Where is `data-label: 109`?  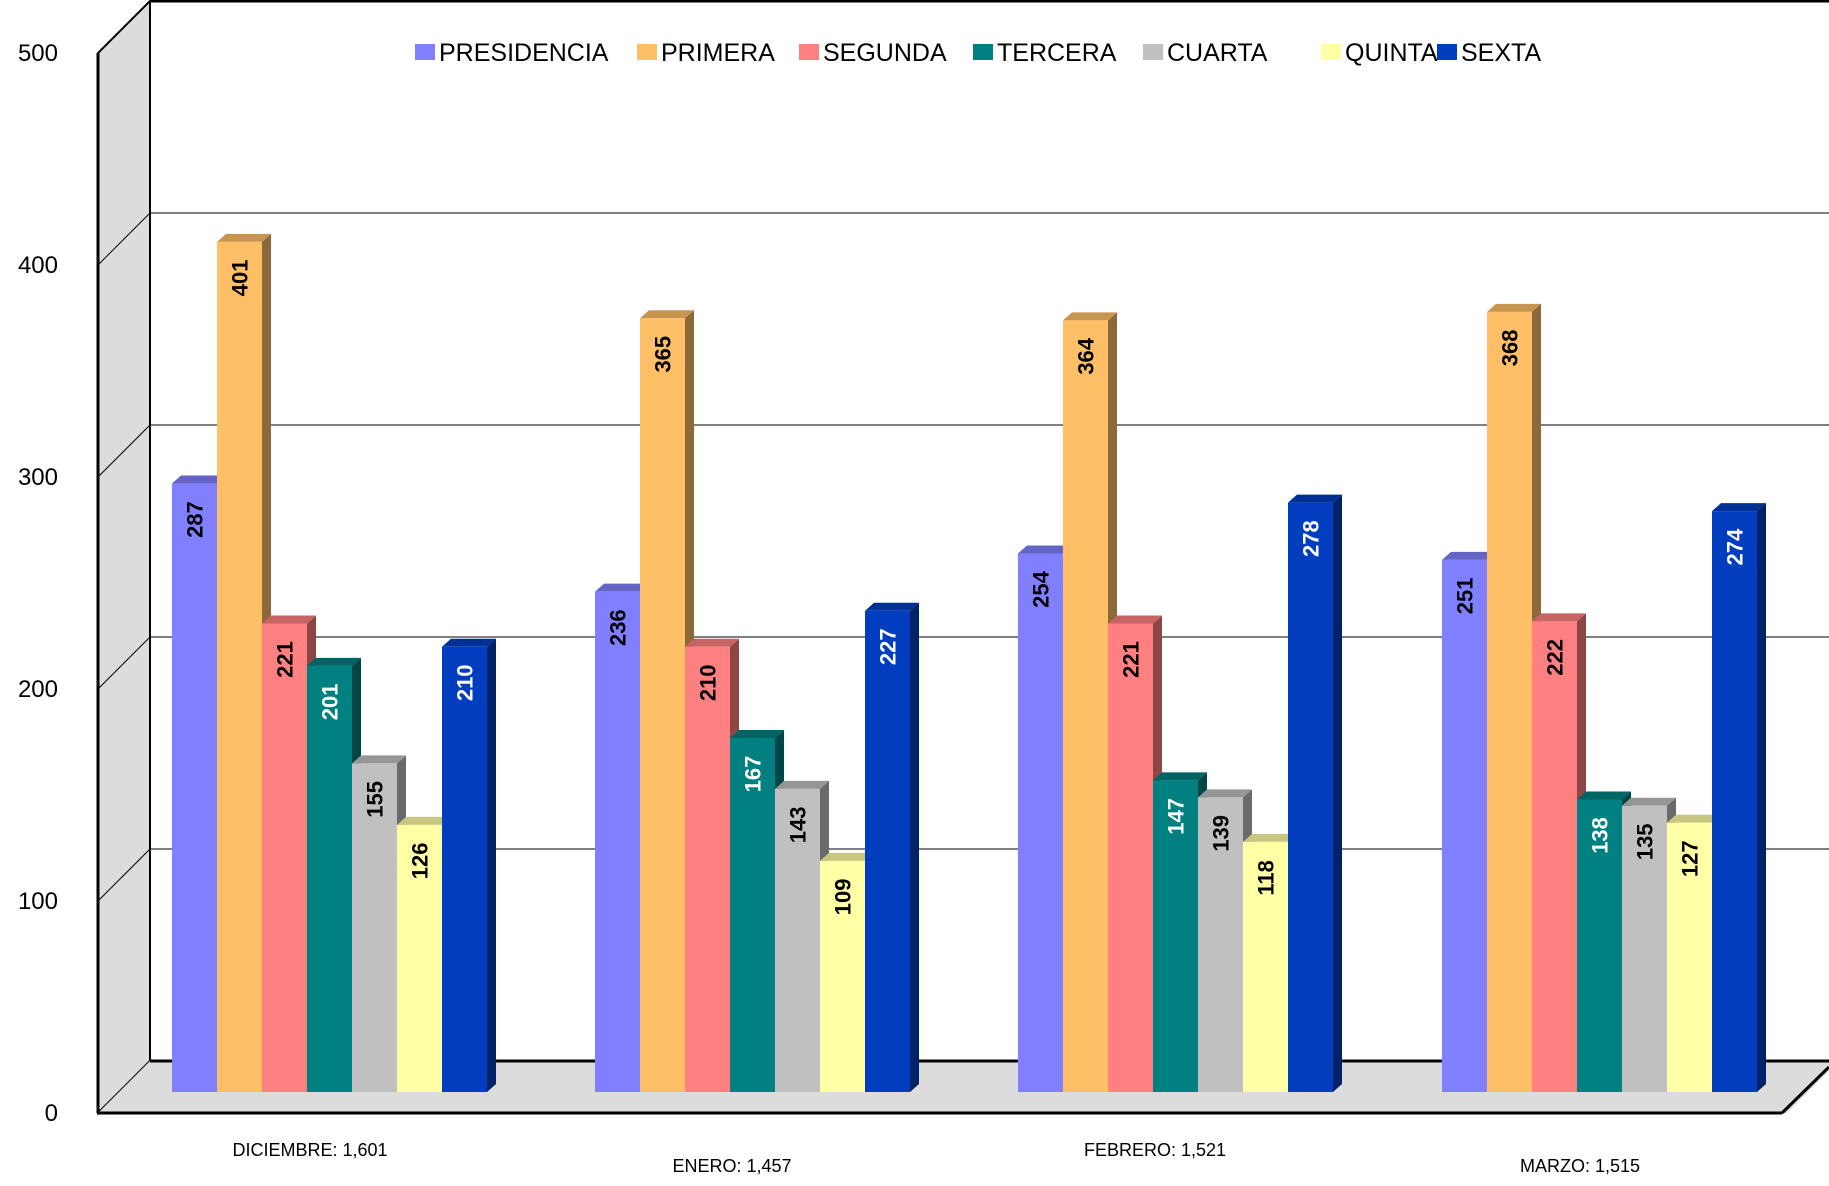
data-label: 109 is located at coordinates (843, 897).